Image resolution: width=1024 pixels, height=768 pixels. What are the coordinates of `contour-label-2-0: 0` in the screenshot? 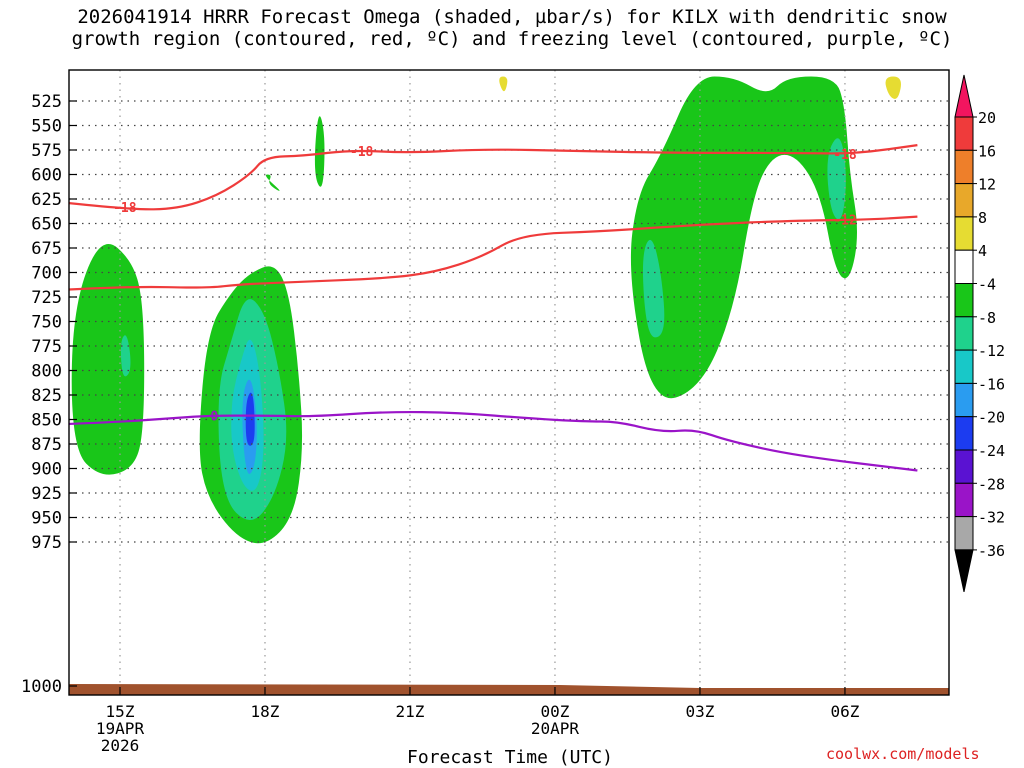 It's located at (214, 417).